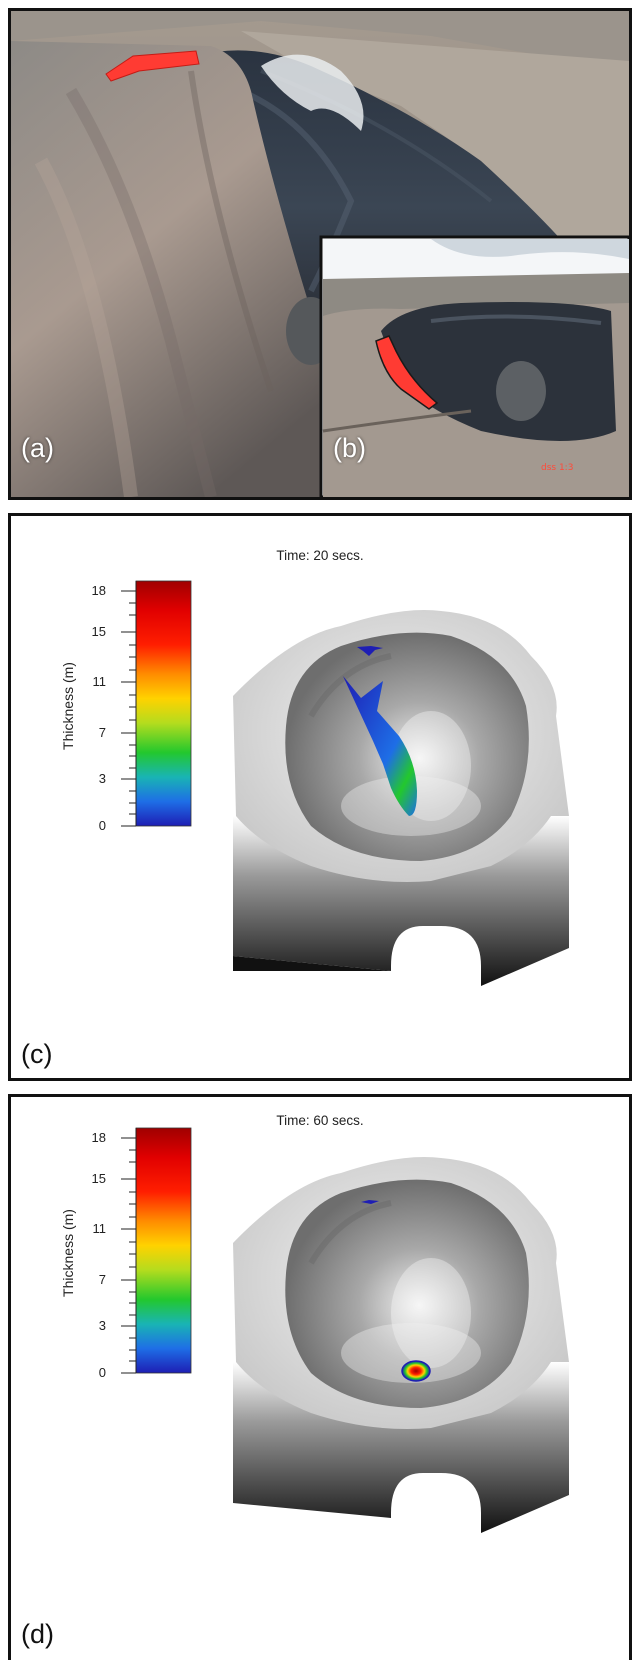 This screenshot has height=1660, width=632. I want to click on panel-label-b: (b), so click(349, 448).